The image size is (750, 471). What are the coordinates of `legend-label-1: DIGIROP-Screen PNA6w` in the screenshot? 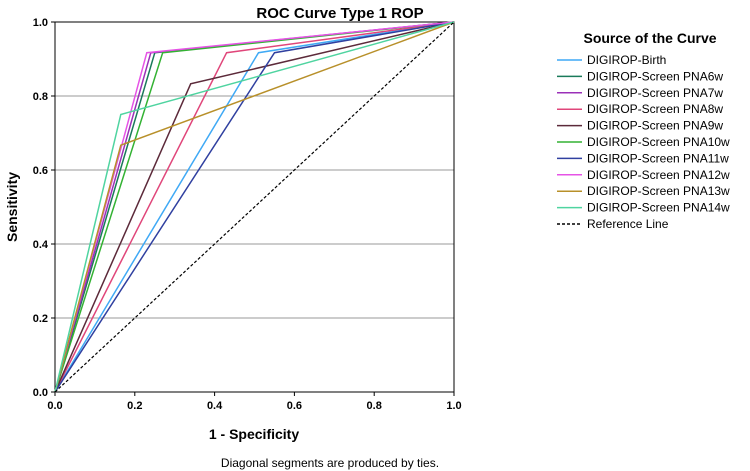 It's located at (655, 76).